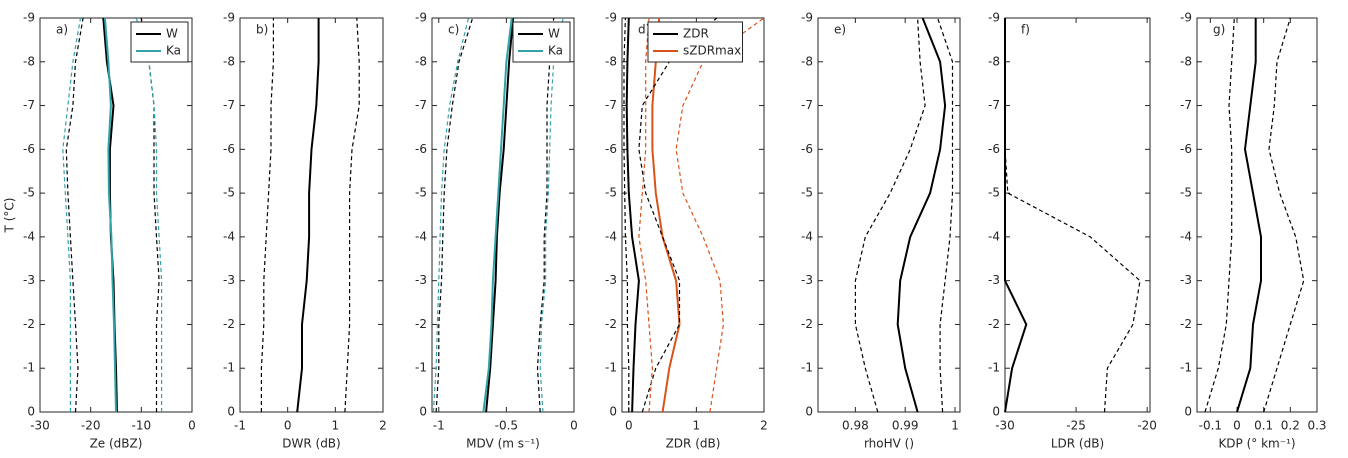 The height and width of the screenshot is (458, 1348). What do you see at coordinates (116, 444) in the screenshot?
I see `x-axis-label: Ze (dBZ)` at bounding box center [116, 444].